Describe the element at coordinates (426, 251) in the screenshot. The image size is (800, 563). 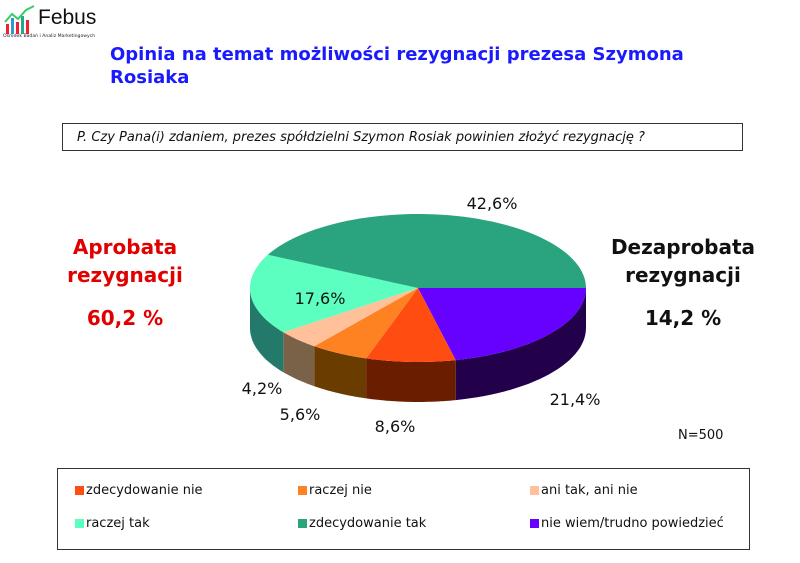
I see `pie-slice-zdecydowanie-tak` at that location.